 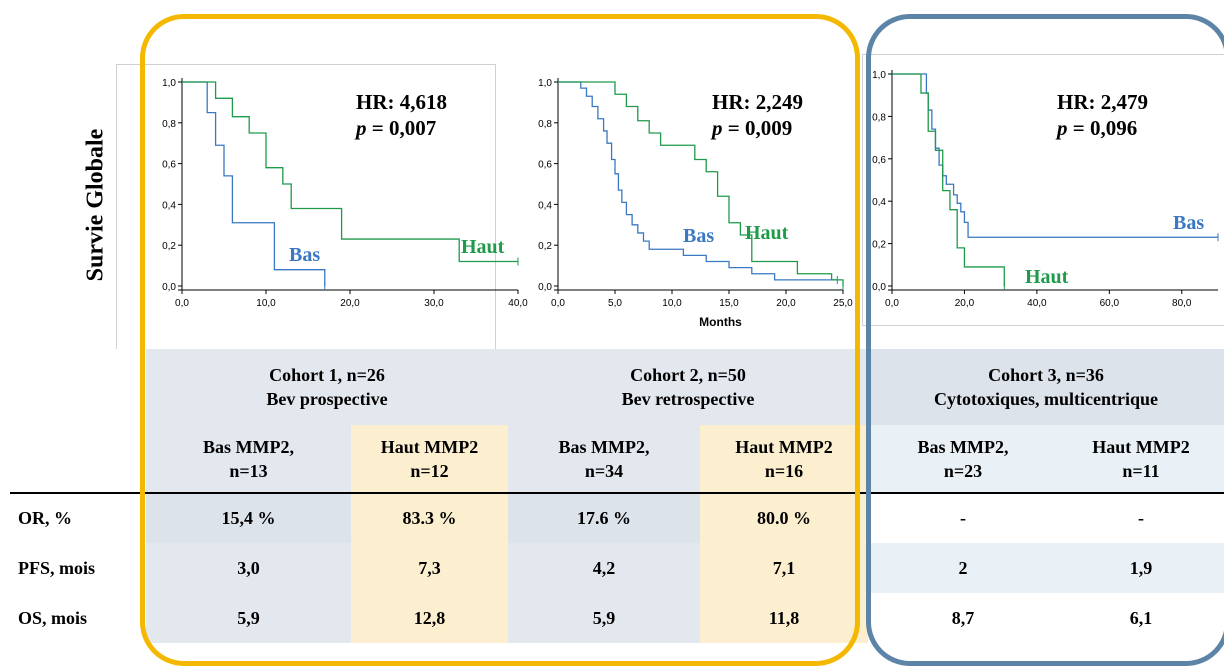 I want to click on x-tick-label: 60,0, so click(x=1110, y=303).